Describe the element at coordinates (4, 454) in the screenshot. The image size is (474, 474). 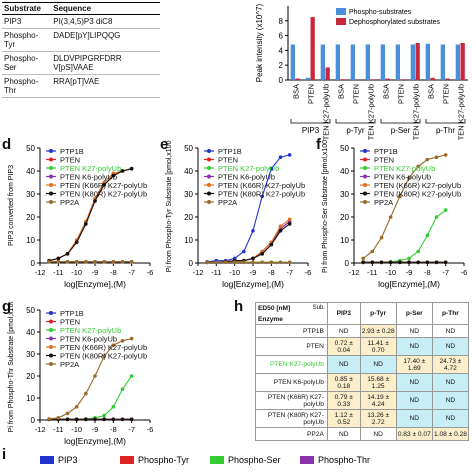
I see `panel-label-i: i` at that location.